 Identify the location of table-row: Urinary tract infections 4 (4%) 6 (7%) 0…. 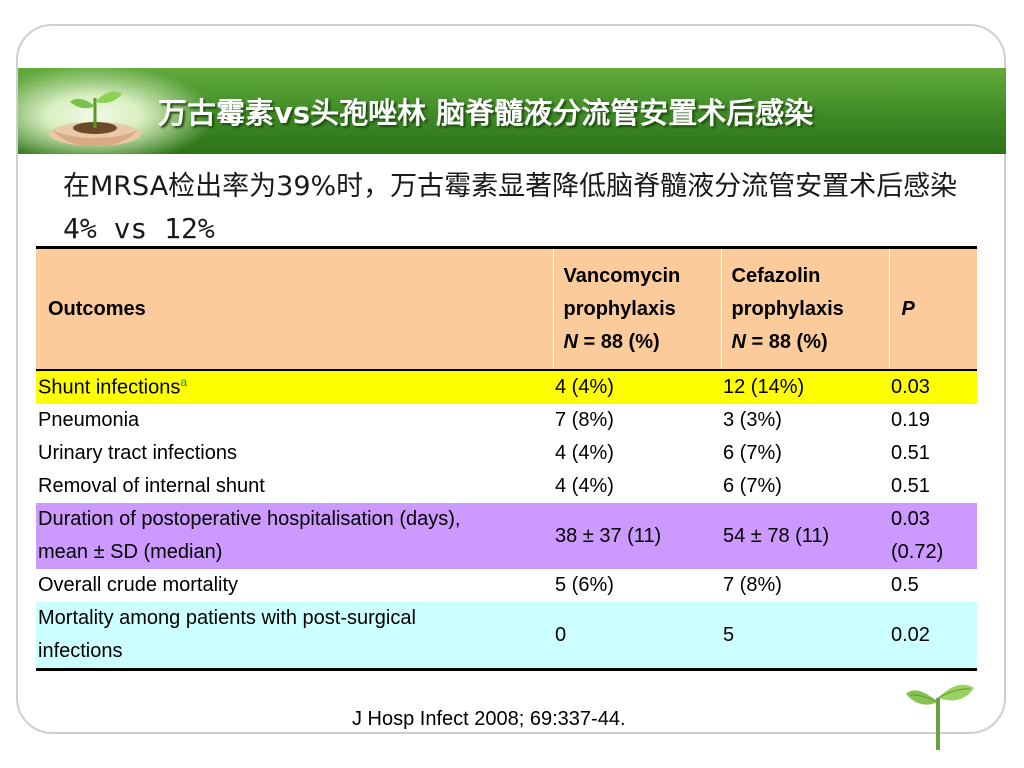
(506, 453).